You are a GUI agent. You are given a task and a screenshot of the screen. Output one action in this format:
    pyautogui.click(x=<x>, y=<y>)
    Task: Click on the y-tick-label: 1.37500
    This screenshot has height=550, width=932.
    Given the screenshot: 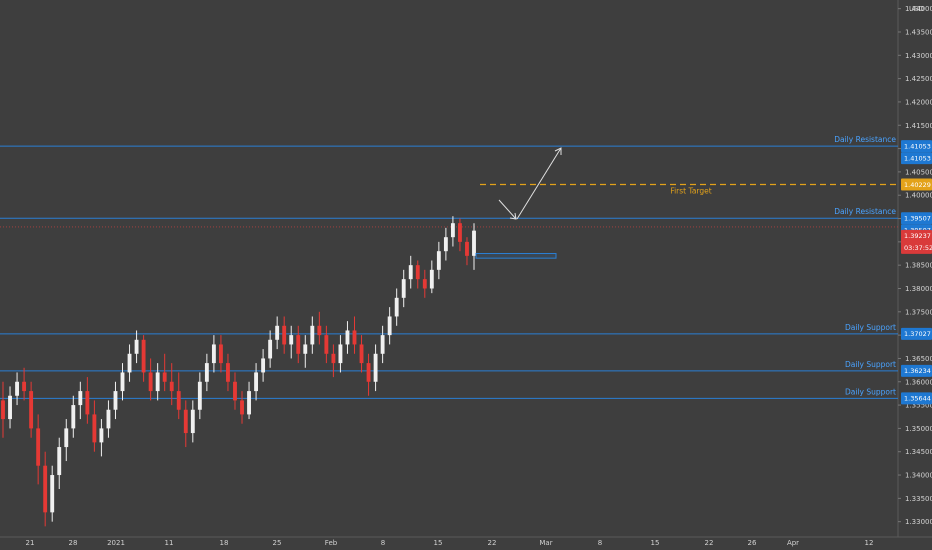 What is the action you would take?
    pyautogui.click(x=918, y=312)
    